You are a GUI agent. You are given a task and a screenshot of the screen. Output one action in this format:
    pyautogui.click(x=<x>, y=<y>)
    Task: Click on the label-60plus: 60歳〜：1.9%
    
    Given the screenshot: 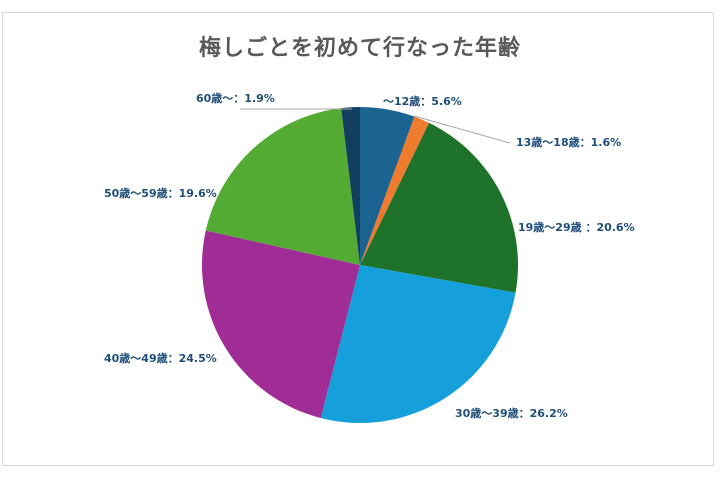 What is the action you would take?
    pyautogui.click(x=235, y=98)
    